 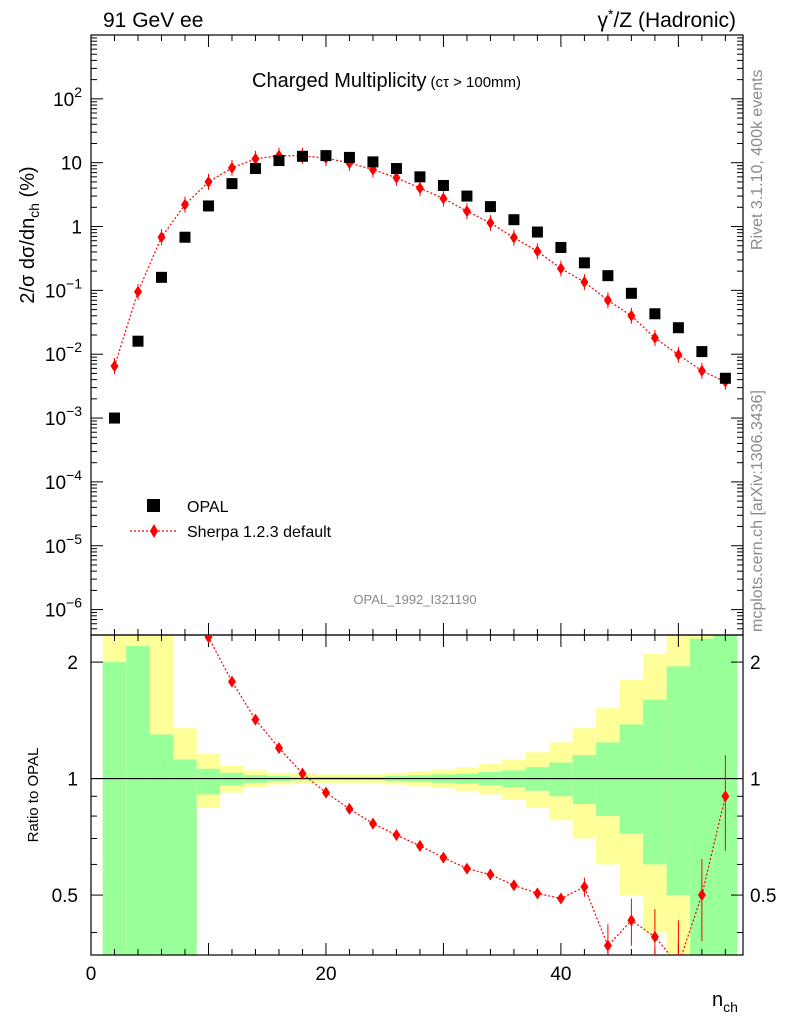 What do you see at coordinates (72, 663) in the screenshot?
I see `ratio-y-tick-label: 2` at bounding box center [72, 663].